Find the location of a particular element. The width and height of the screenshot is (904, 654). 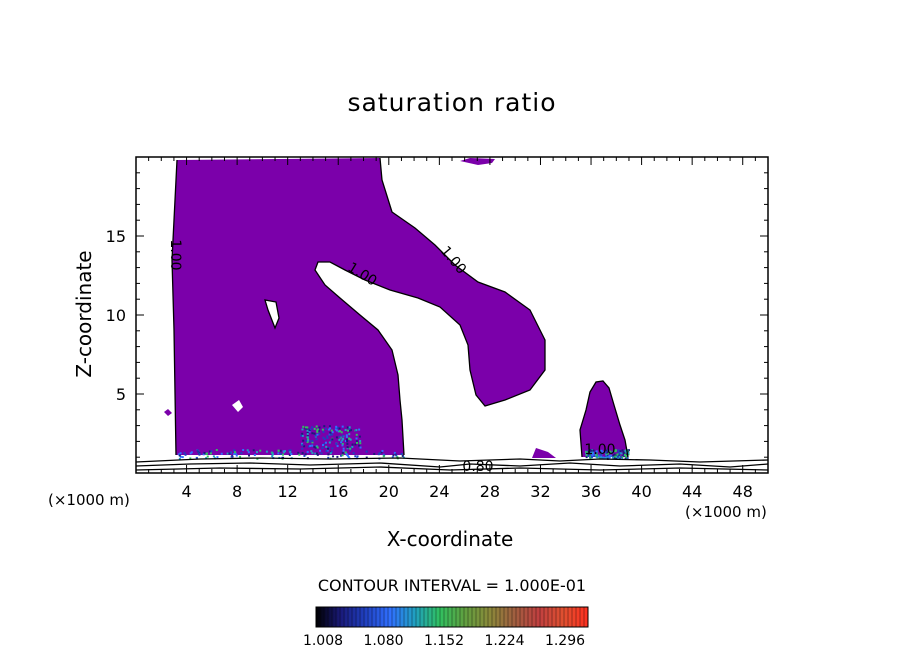

colorbar is located at coordinates (452, 617).